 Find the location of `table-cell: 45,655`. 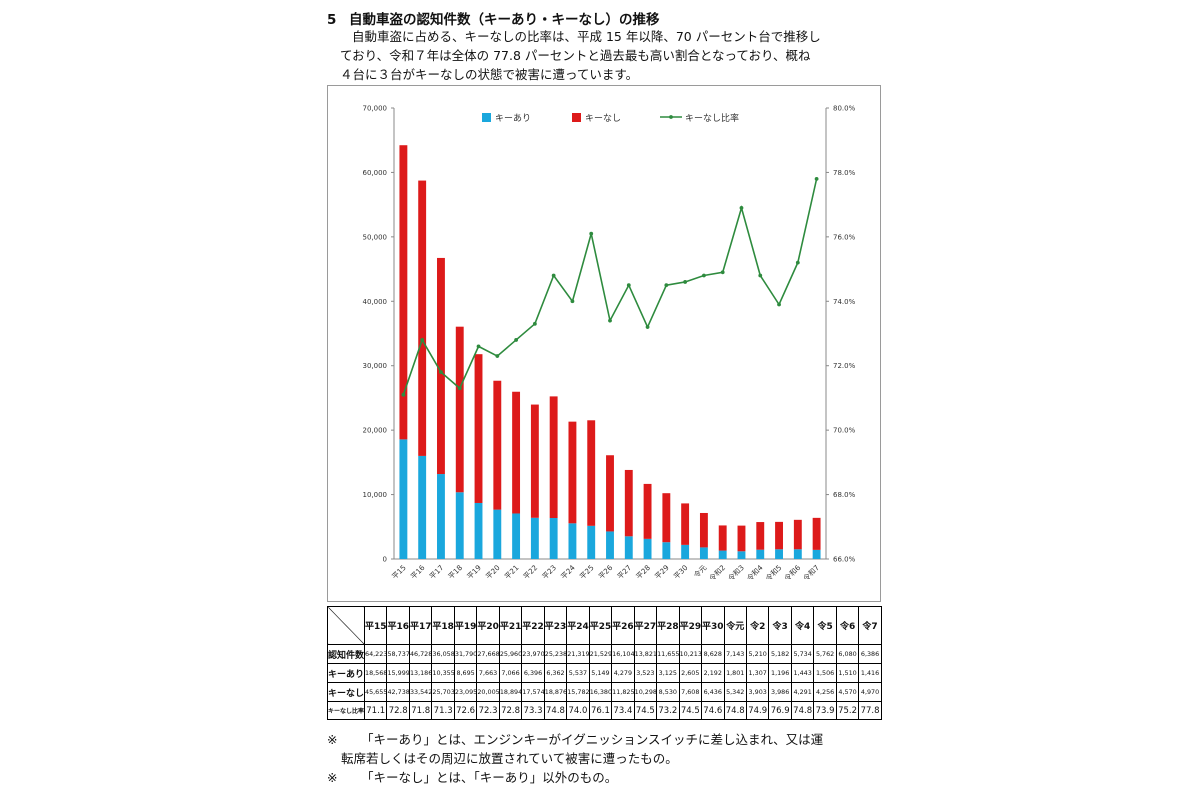

table-cell: 45,655 is located at coordinates (375, 692).